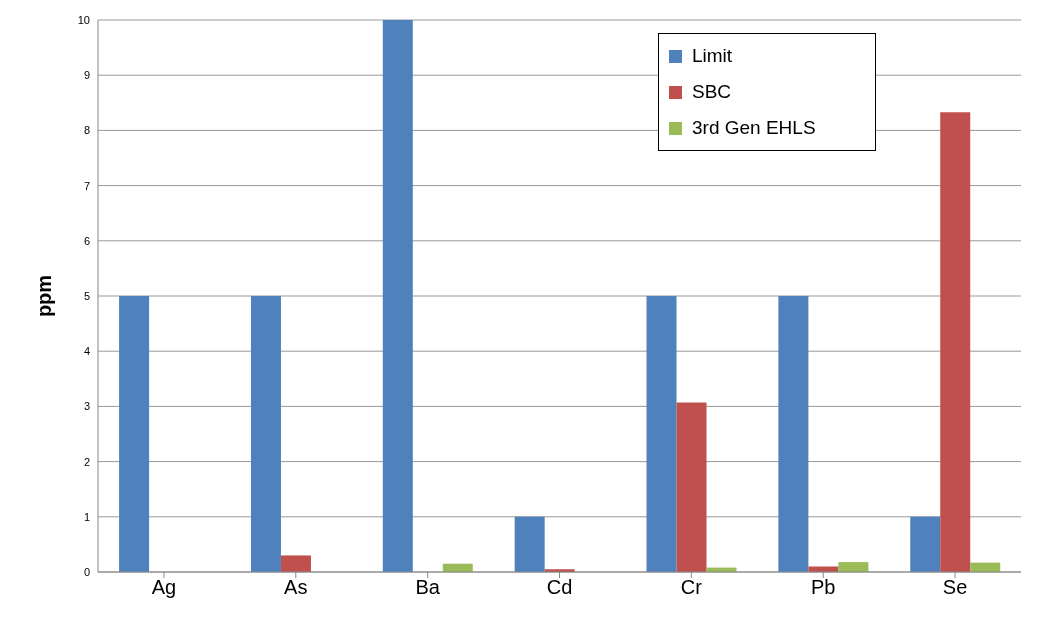 This screenshot has width=1039, height=637. Describe the element at coordinates (86, 75) in the screenshot. I see `y-tick-label: 9` at that location.